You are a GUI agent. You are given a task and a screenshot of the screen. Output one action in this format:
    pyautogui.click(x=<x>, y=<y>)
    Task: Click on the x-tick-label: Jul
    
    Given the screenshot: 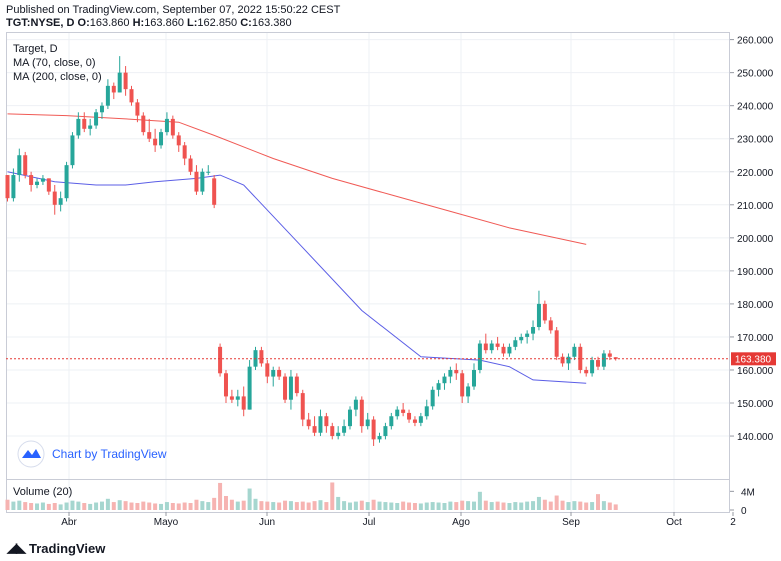 What is the action you would take?
    pyautogui.click(x=369, y=522)
    